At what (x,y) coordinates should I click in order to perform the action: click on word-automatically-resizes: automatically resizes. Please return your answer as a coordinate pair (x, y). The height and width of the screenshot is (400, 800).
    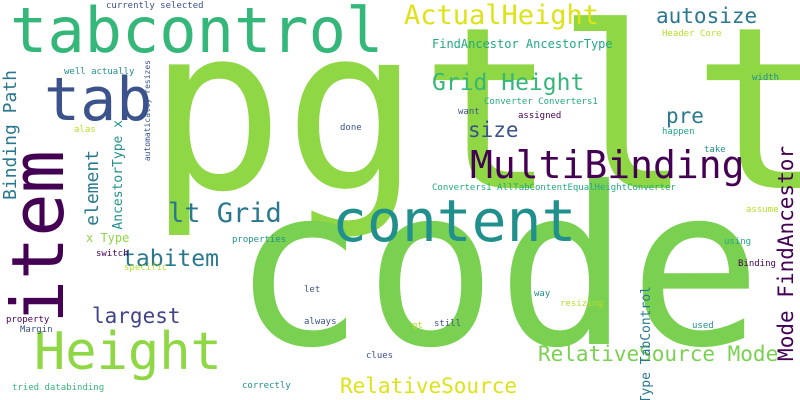
    Looking at the image, I should click on (147, 111).